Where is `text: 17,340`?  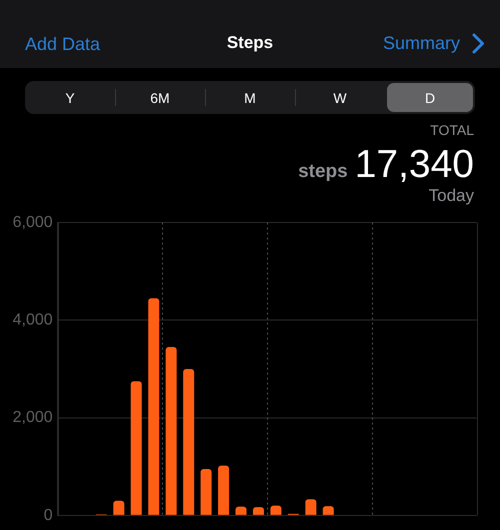 text: 17,340 is located at coordinates (414, 164).